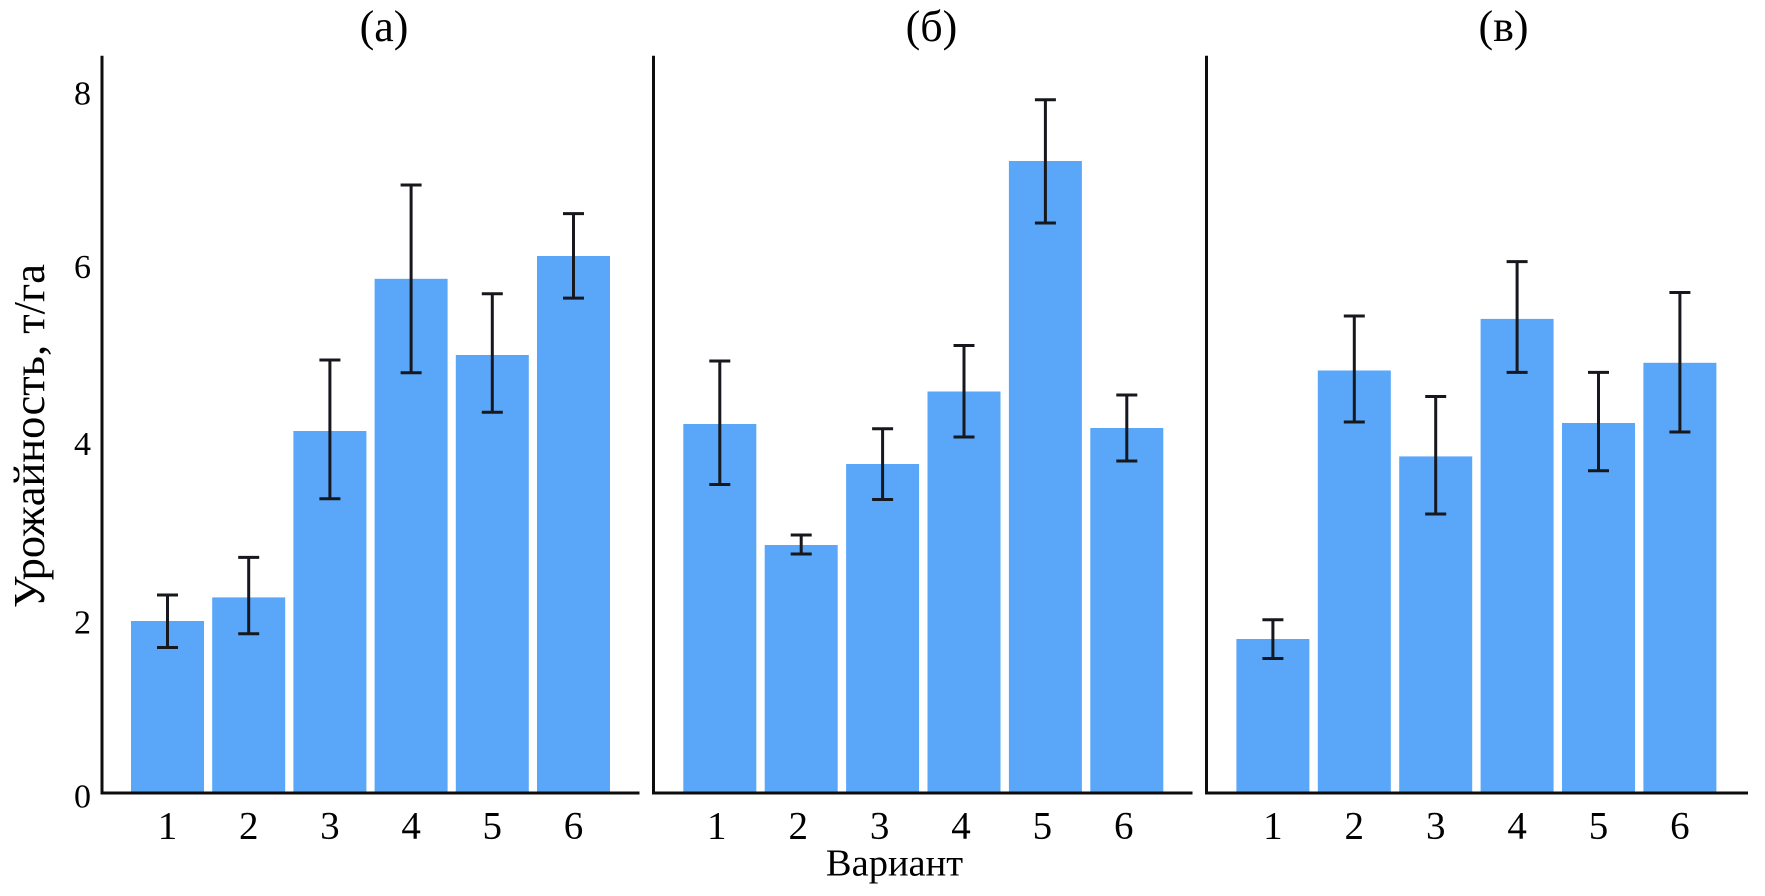  Describe the element at coordinates (82, 797) in the screenshot. I see `svg-text: 0` at that location.